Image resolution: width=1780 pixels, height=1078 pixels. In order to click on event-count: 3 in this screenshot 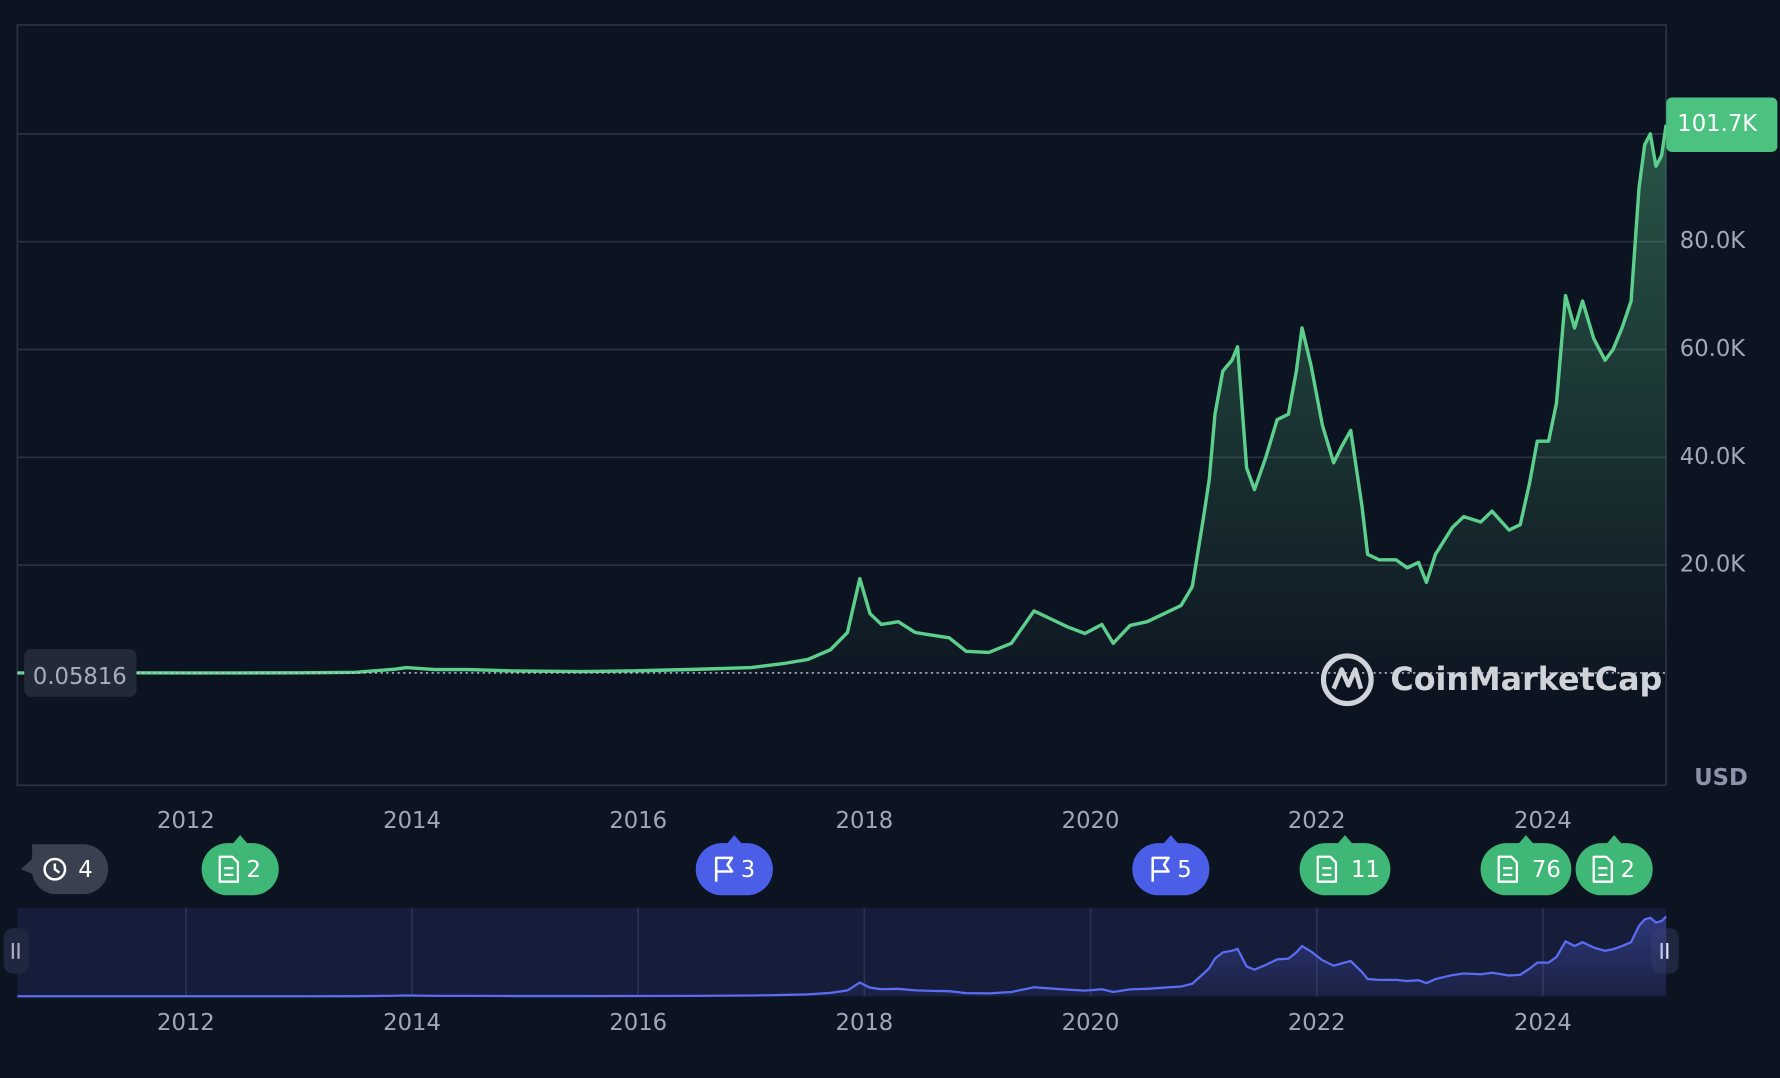, I will do `click(748, 870)`.